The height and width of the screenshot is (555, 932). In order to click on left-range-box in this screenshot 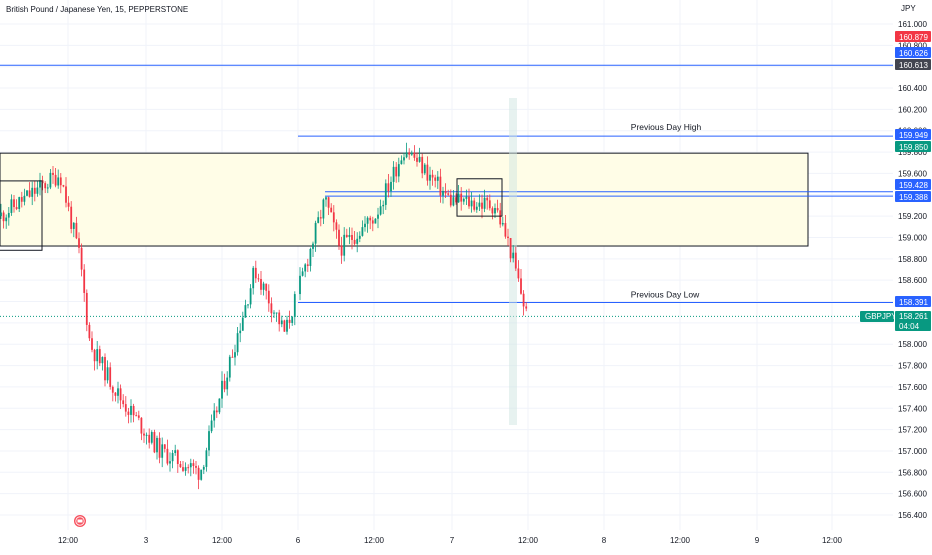, I will do `click(21, 215)`.